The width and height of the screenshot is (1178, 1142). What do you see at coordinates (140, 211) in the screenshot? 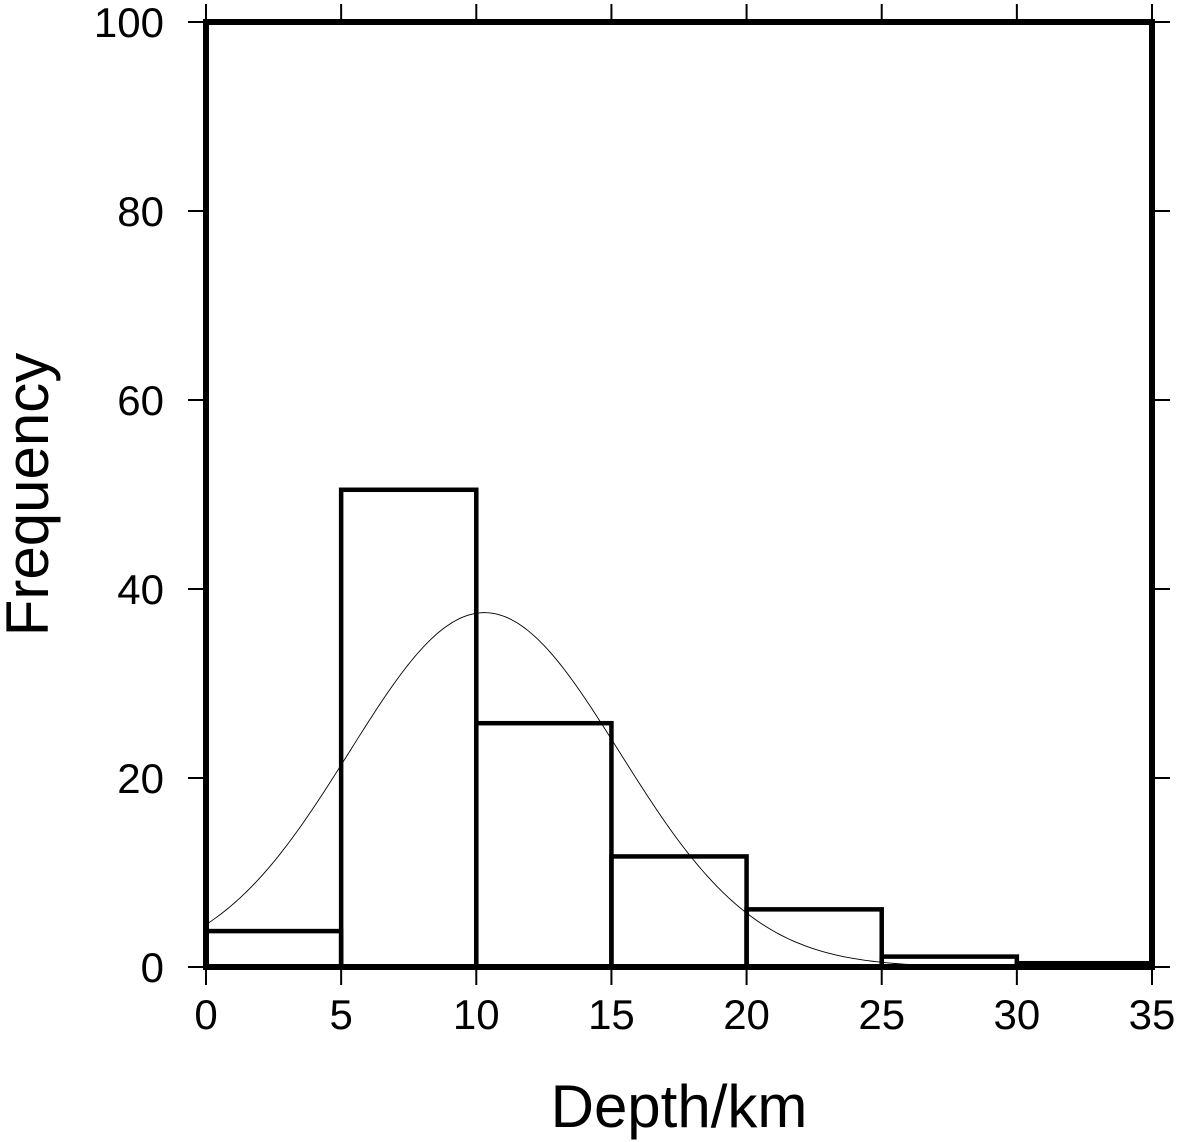
I see `y-tick-label-4: 80` at bounding box center [140, 211].